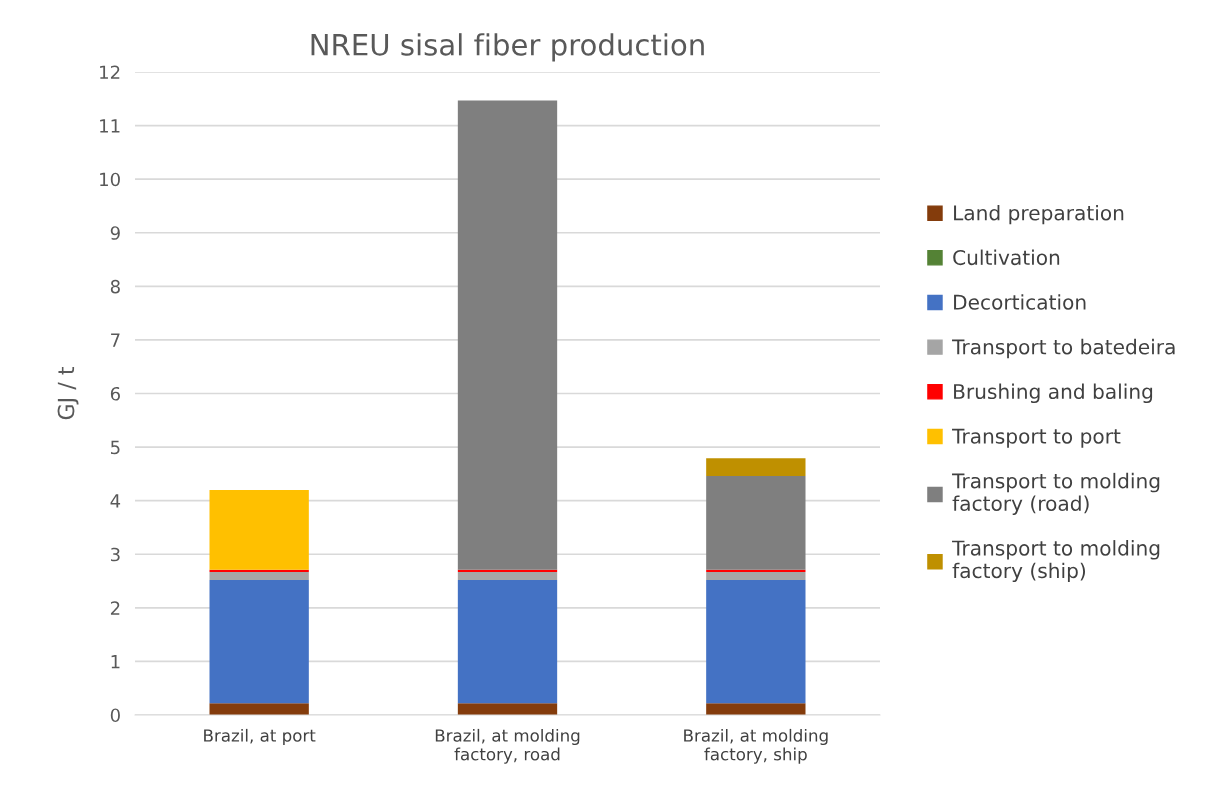 This screenshot has height=794, width=1205. I want to click on chart-title: NREU sisal fiber production, so click(507, 47).